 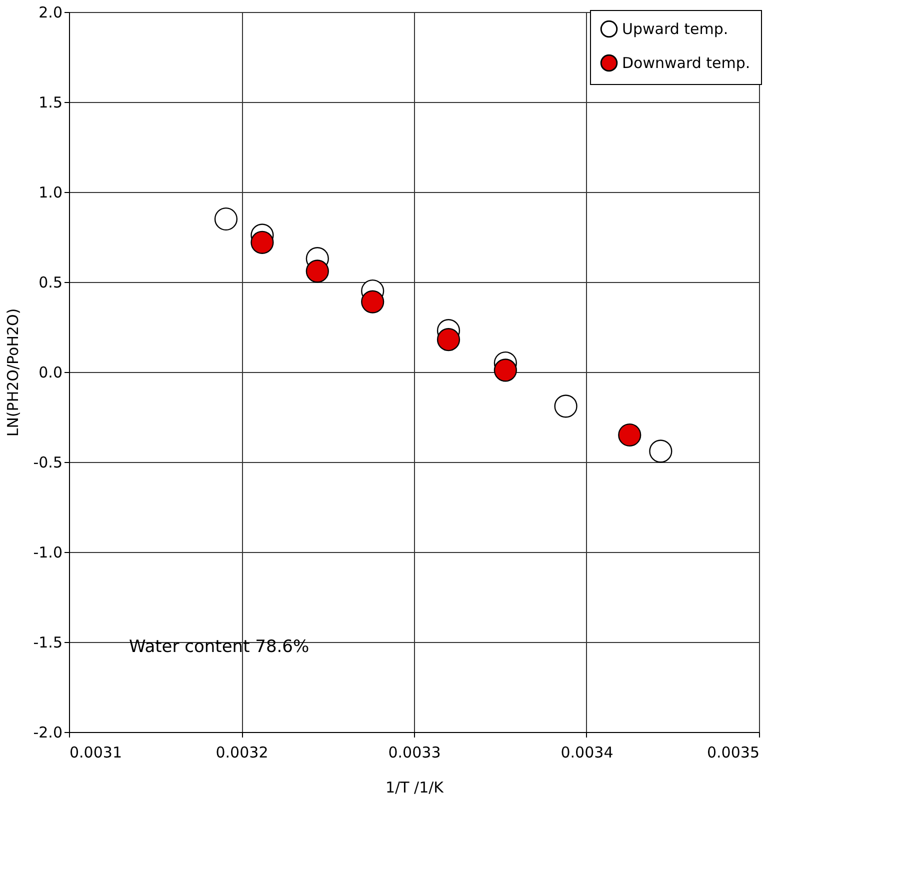 I want to click on y-tick-label: 1.0, so click(x=50, y=193).